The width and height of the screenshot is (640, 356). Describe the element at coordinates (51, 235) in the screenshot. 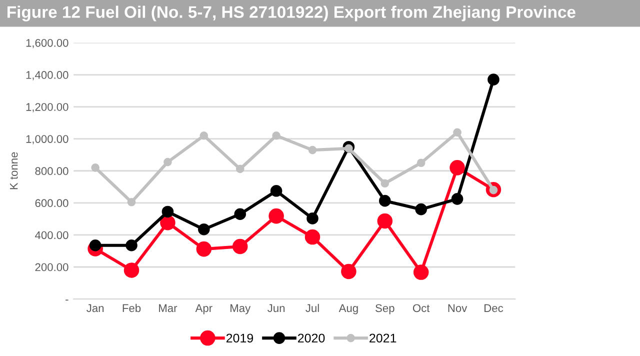

I see `y-tick-label: 400.00` at that location.